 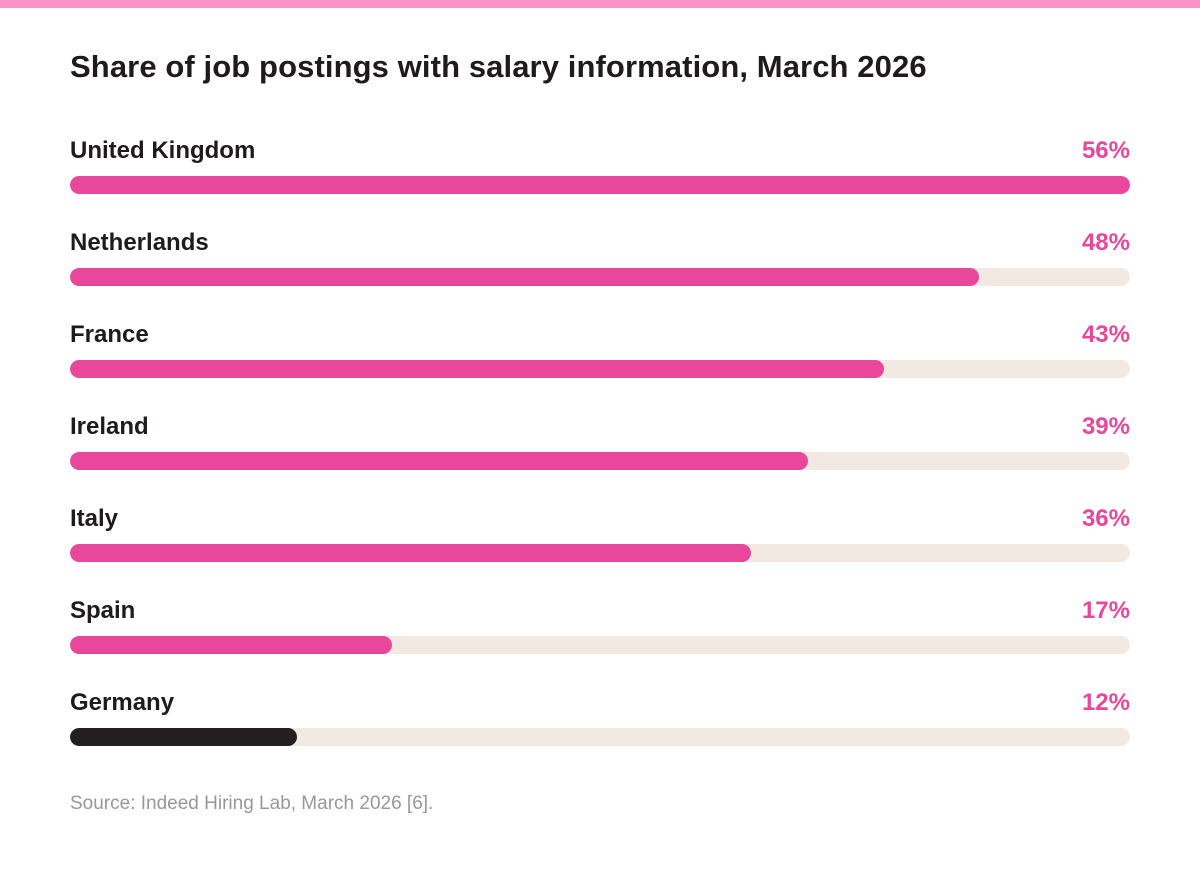 What do you see at coordinates (600, 612) in the screenshot?
I see `bar-row-header: Spain 17%` at bounding box center [600, 612].